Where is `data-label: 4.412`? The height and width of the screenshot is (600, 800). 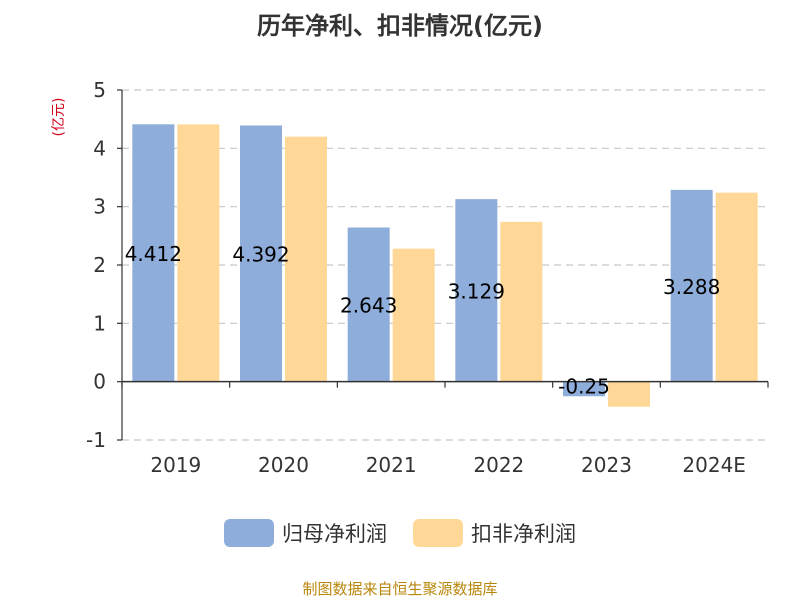 data-label: 4.412 is located at coordinates (153, 254).